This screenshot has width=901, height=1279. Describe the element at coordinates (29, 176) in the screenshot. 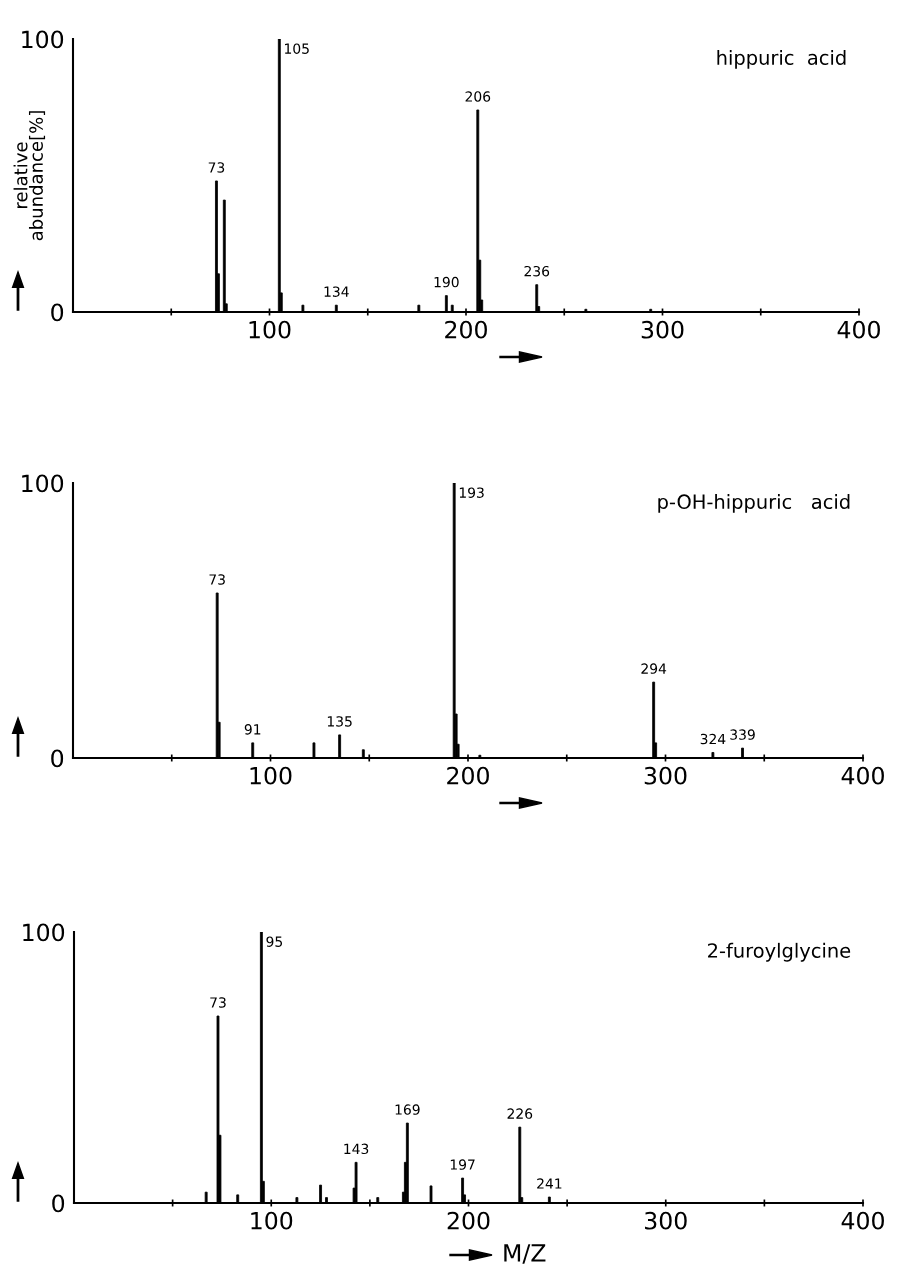

I see `y-axis-title: relative abundance[%]` at that location.